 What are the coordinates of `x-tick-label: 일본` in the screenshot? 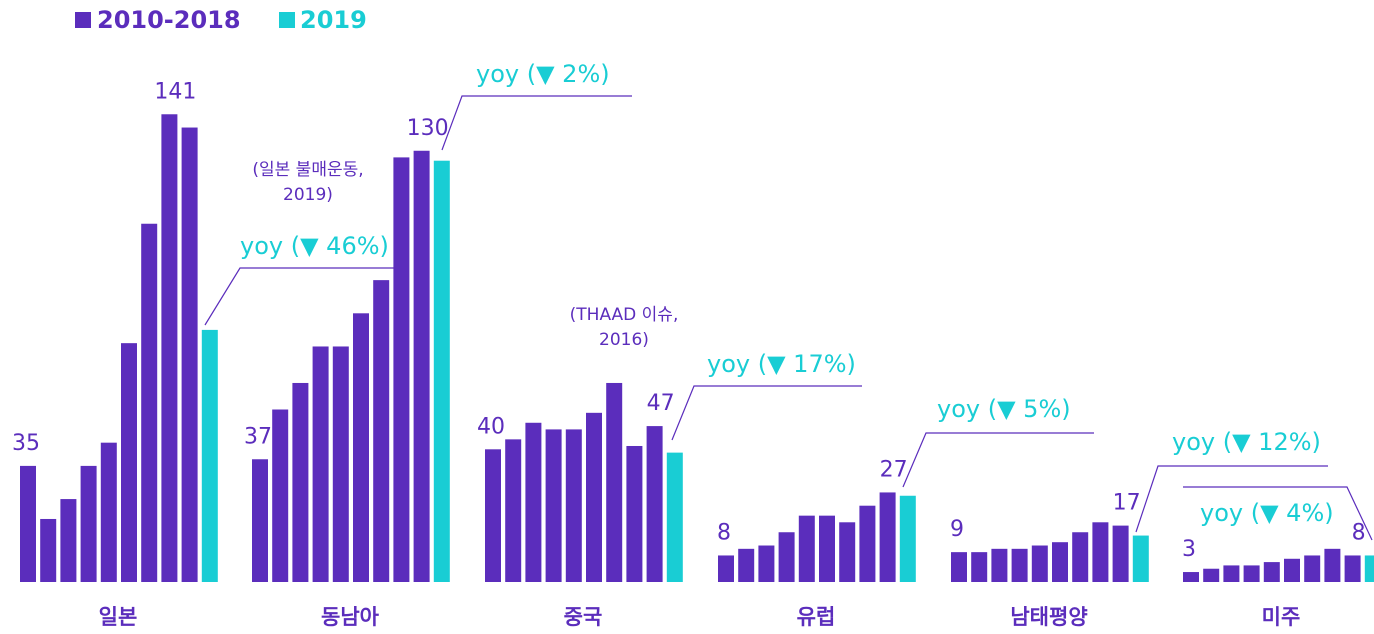 It's located at (118, 617).